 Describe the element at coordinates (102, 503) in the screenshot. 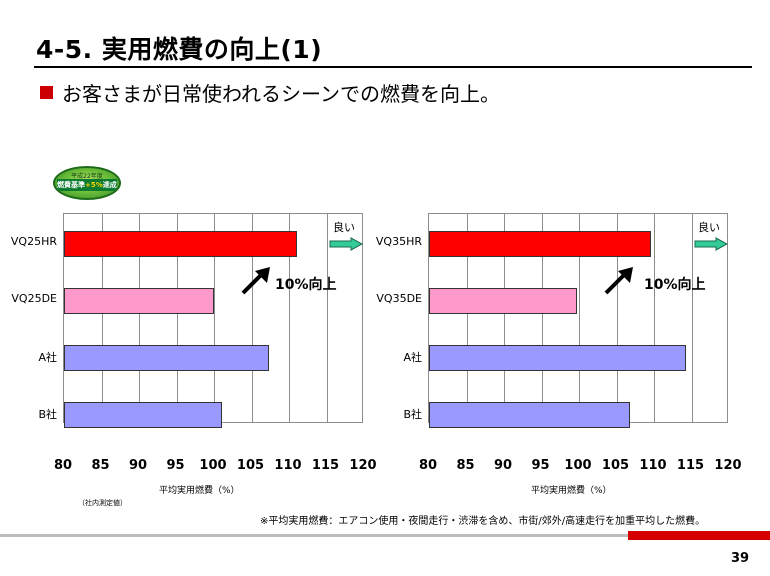

I see `measurement-note: （社内測定値）` at that location.